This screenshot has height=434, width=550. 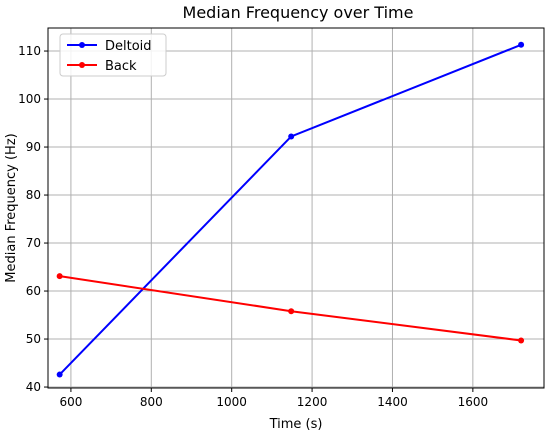 What do you see at coordinates (128, 46) in the screenshot?
I see `legend-label-deltoid: Deltoid` at bounding box center [128, 46].